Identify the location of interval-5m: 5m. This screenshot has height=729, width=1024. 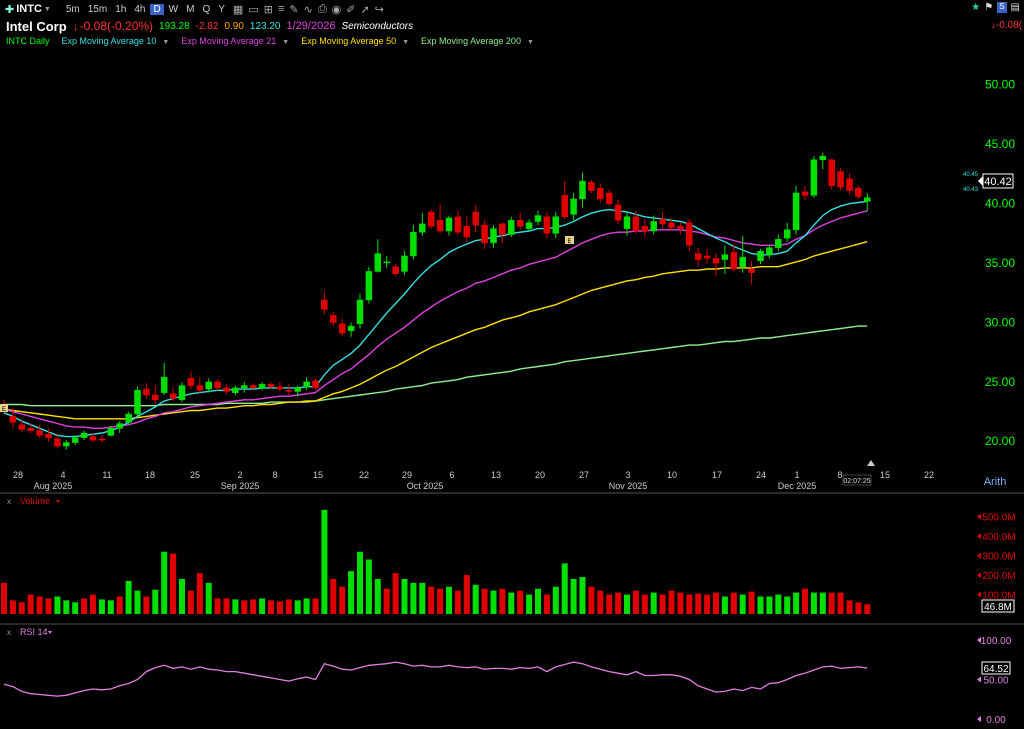
(72, 9).